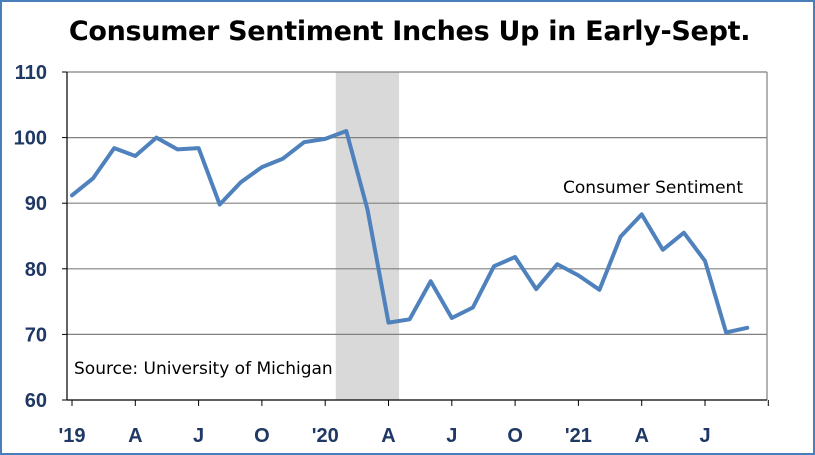 The width and height of the screenshot is (815, 455). I want to click on y-tick-label: 70, so click(36, 335).